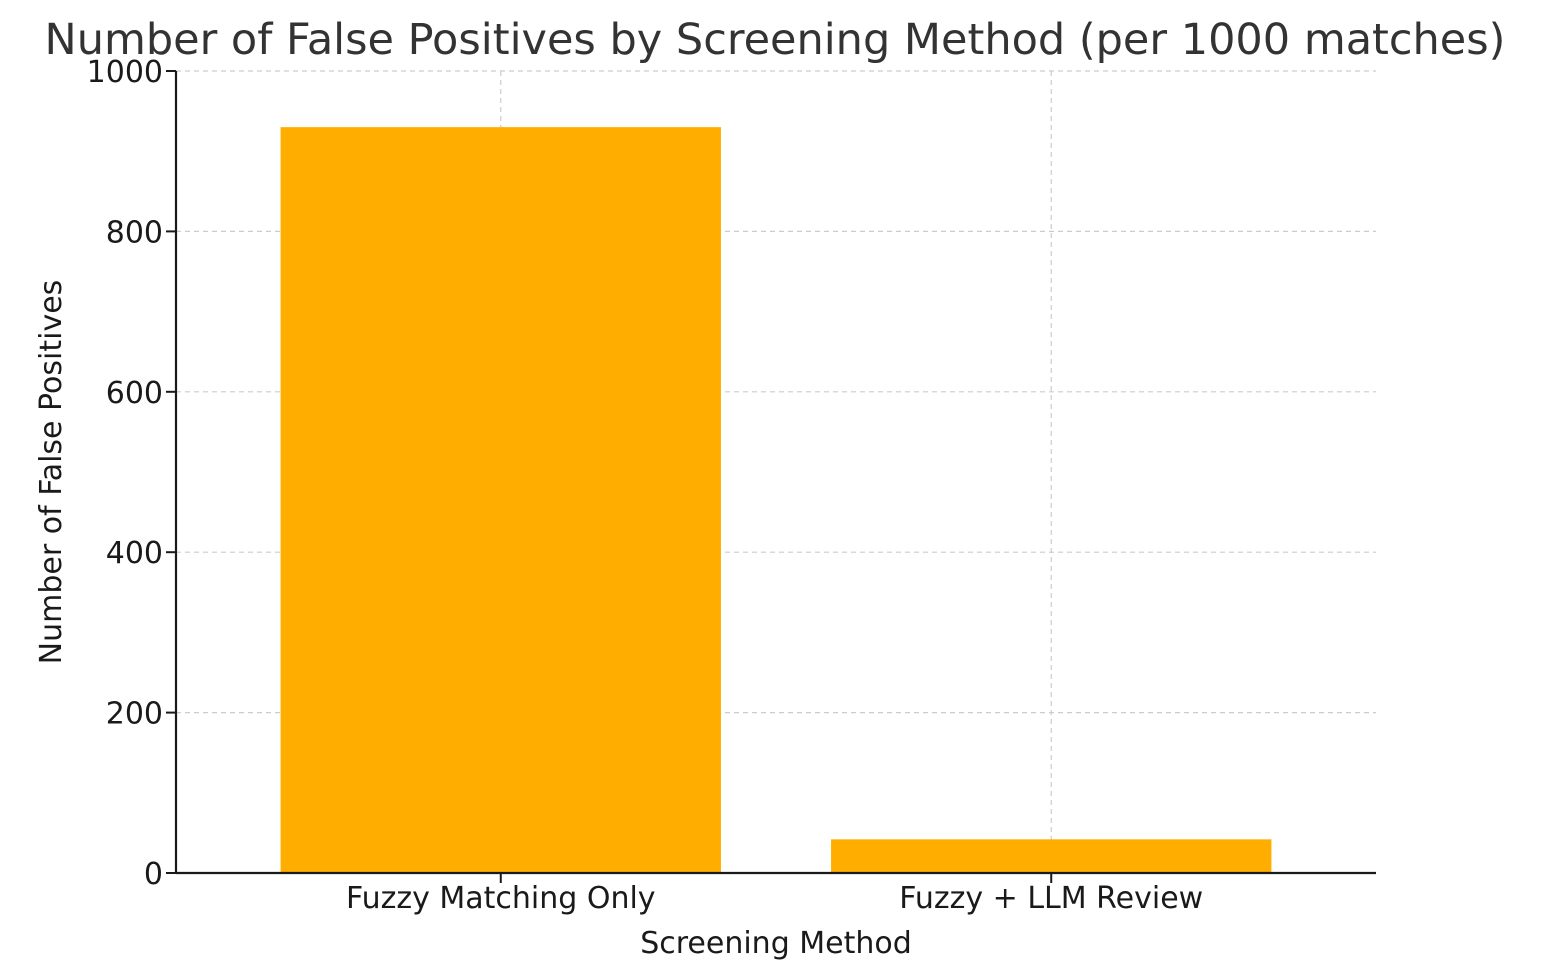 The height and width of the screenshot is (980, 1551). I want to click on y-tick-label: 200, so click(134, 714).